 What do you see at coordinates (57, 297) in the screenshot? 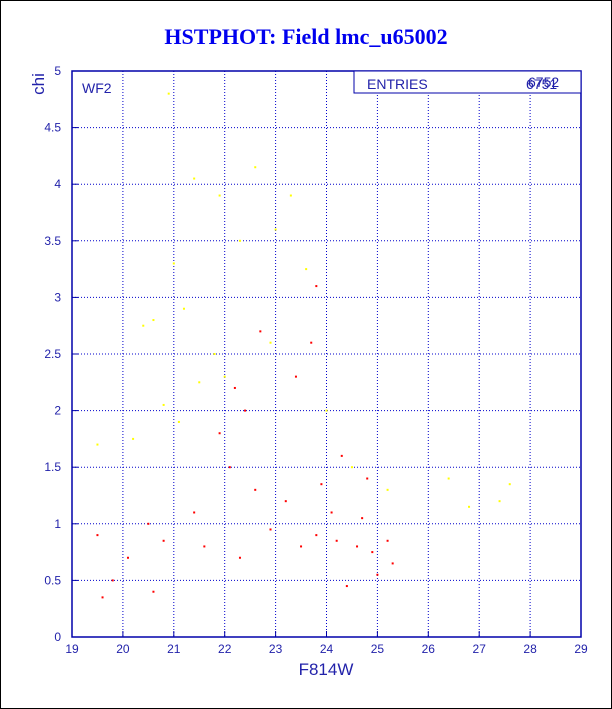
I see `y-tick-label: 3` at bounding box center [57, 297].